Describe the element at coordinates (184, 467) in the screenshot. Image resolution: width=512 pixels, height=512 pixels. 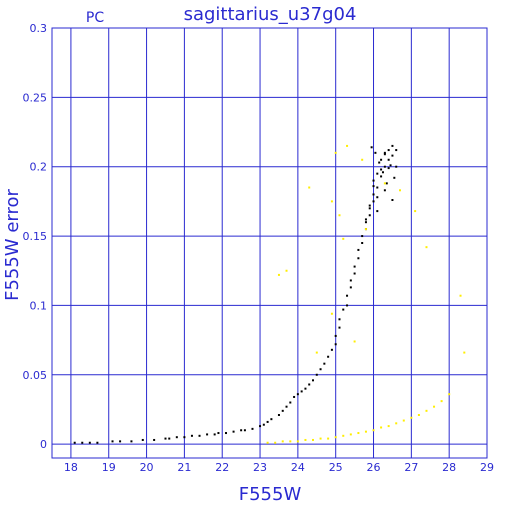
I see `x-tick-label: 21` at that location.